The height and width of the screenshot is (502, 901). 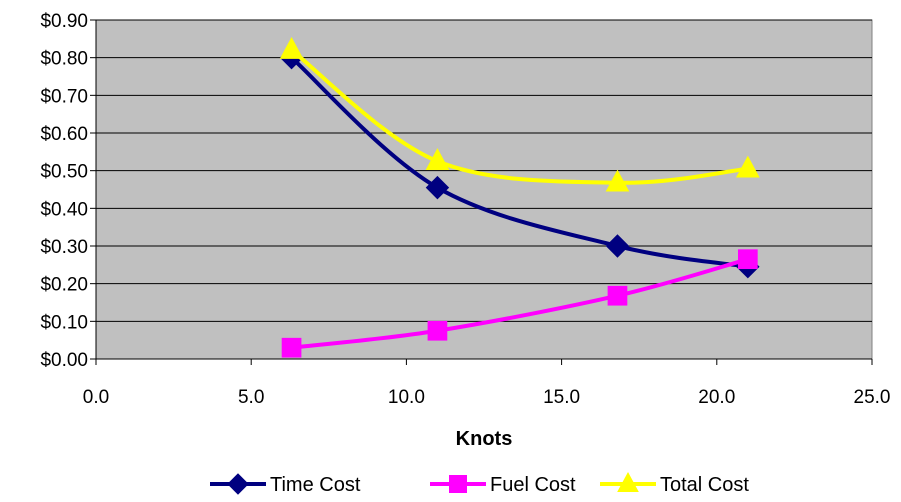 What do you see at coordinates (251, 397) in the screenshot?
I see `x-tick-label: 5.0` at bounding box center [251, 397].